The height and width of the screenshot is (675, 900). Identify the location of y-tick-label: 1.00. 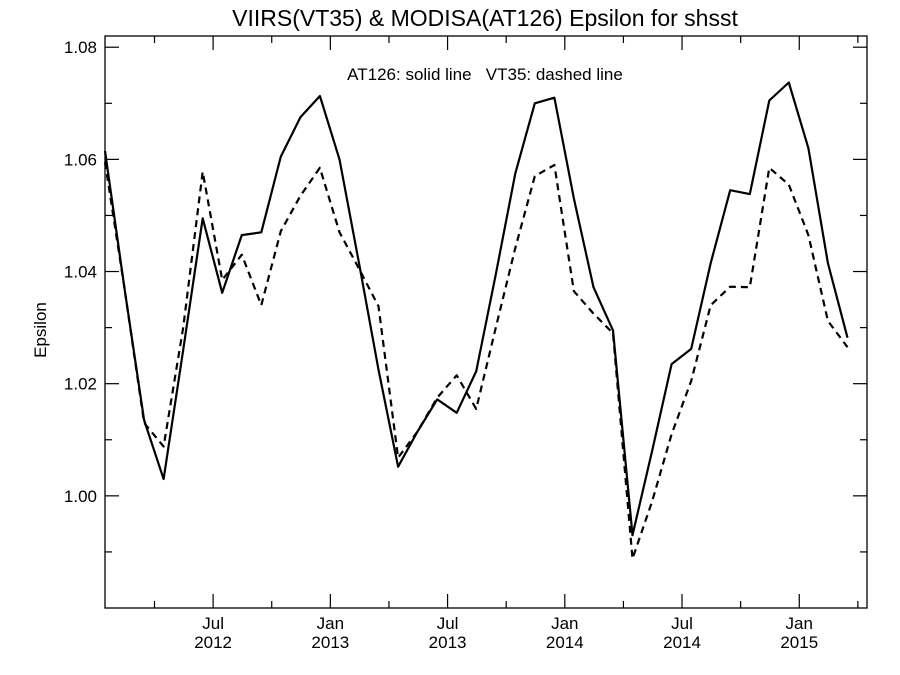
(80, 496).